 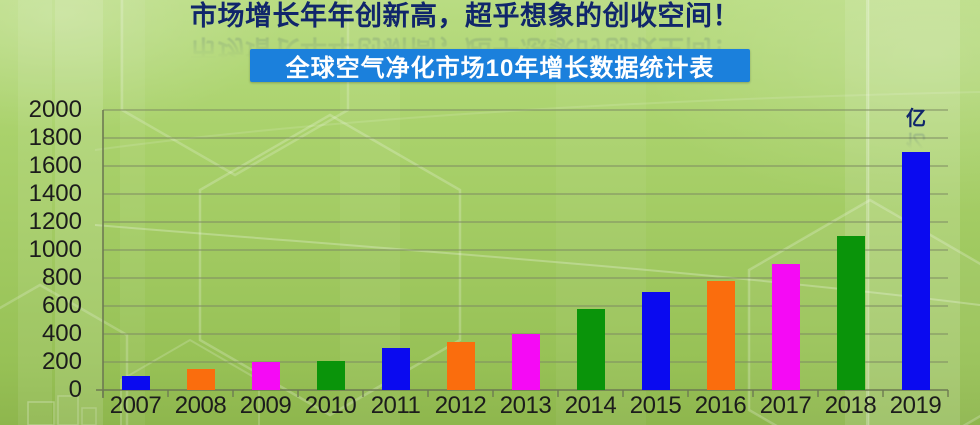 I want to click on bar-2017, so click(x=785, y=327).